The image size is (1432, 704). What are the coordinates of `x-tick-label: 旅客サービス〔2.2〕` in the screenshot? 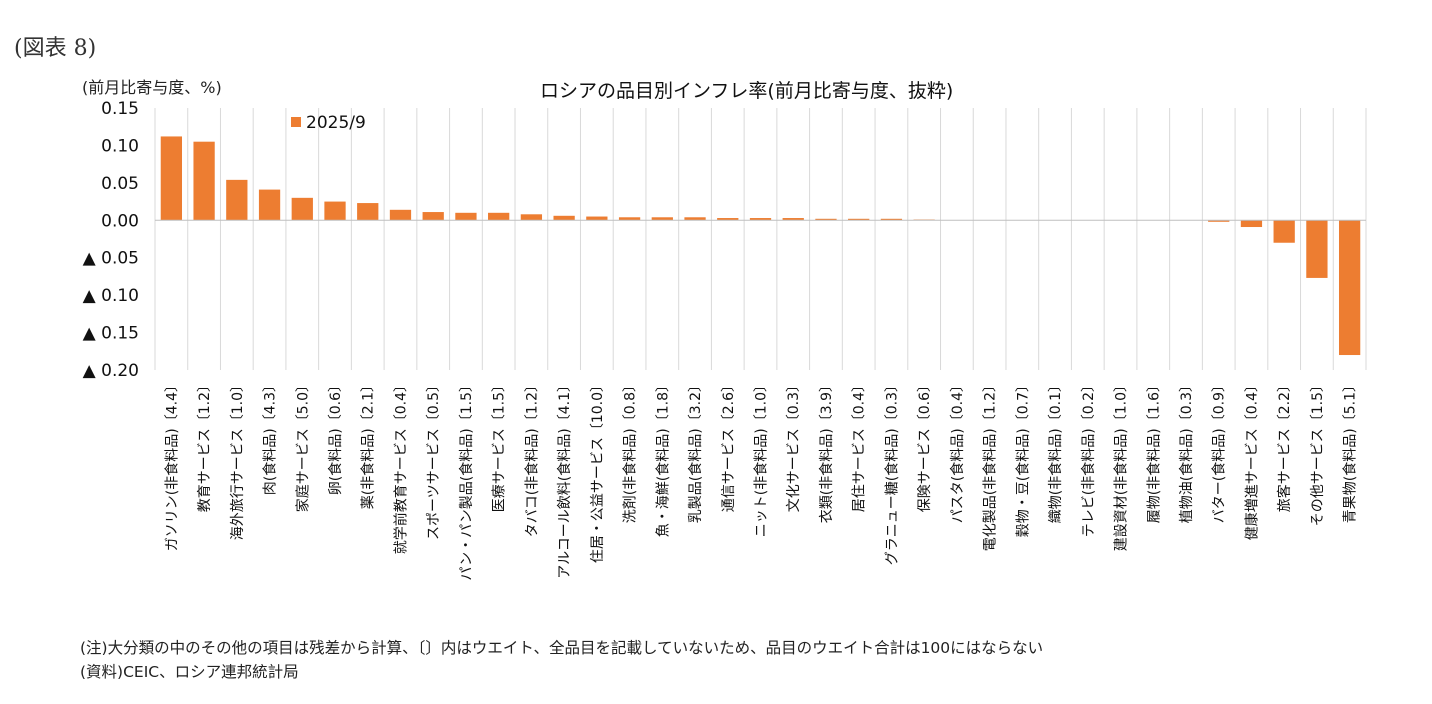 It's located at (1284, 445).